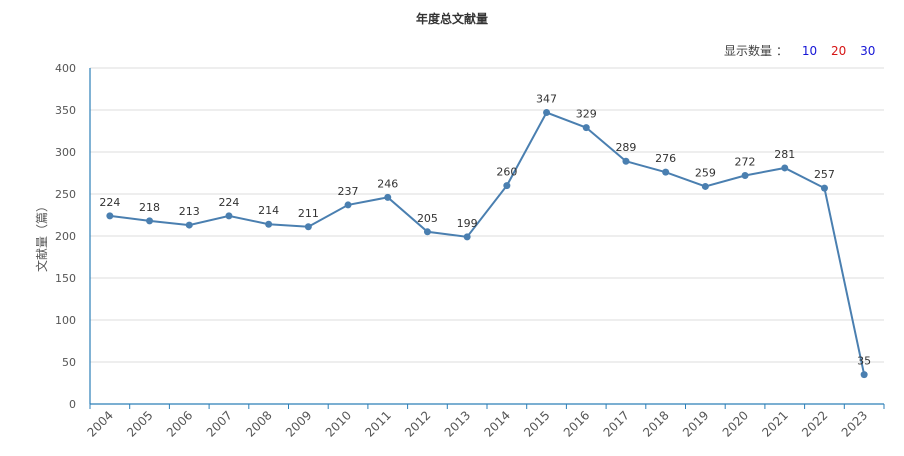 The height and width of the screenshot is (456, 904). Describe the element at coordinates (417, 423) in the screenshot. I see `x-tick-label: 2012` at that location.